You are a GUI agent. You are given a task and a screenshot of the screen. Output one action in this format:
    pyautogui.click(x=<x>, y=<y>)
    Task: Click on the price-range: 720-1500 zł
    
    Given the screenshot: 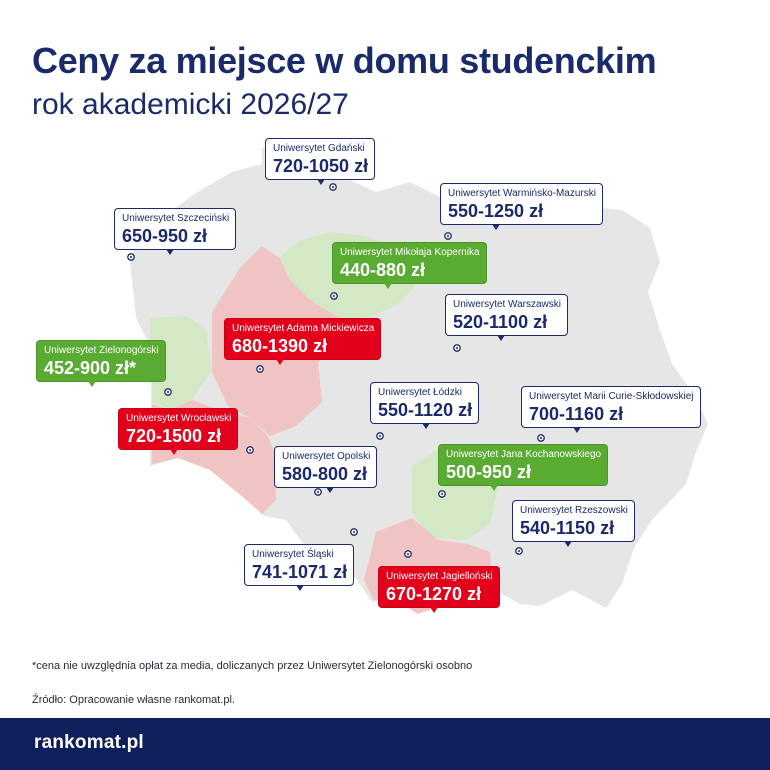 What is the action you would take?
    pyautogui.click(x=174, y=436)
    